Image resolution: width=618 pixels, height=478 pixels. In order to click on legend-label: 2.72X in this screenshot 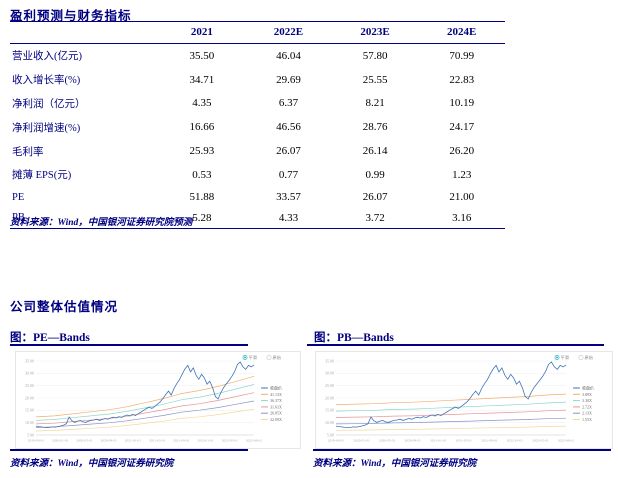, I will do `click(587, 406)`.